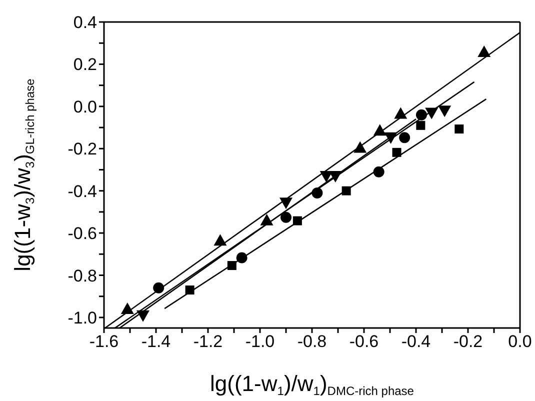 The height and width of the screenshot is (401, 535). I want to click on x-tick-label: 0.0, so click(520, 342).